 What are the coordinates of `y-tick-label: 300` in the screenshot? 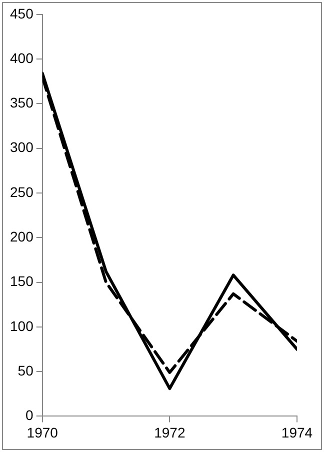 It's located at (22, 147).